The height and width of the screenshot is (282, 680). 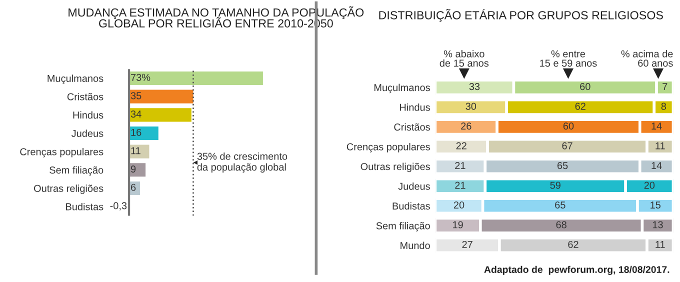 What do you see at coordinates (458, 224) in the screenshot?
I see `data-label: 19` at bounding box center [458, 224].